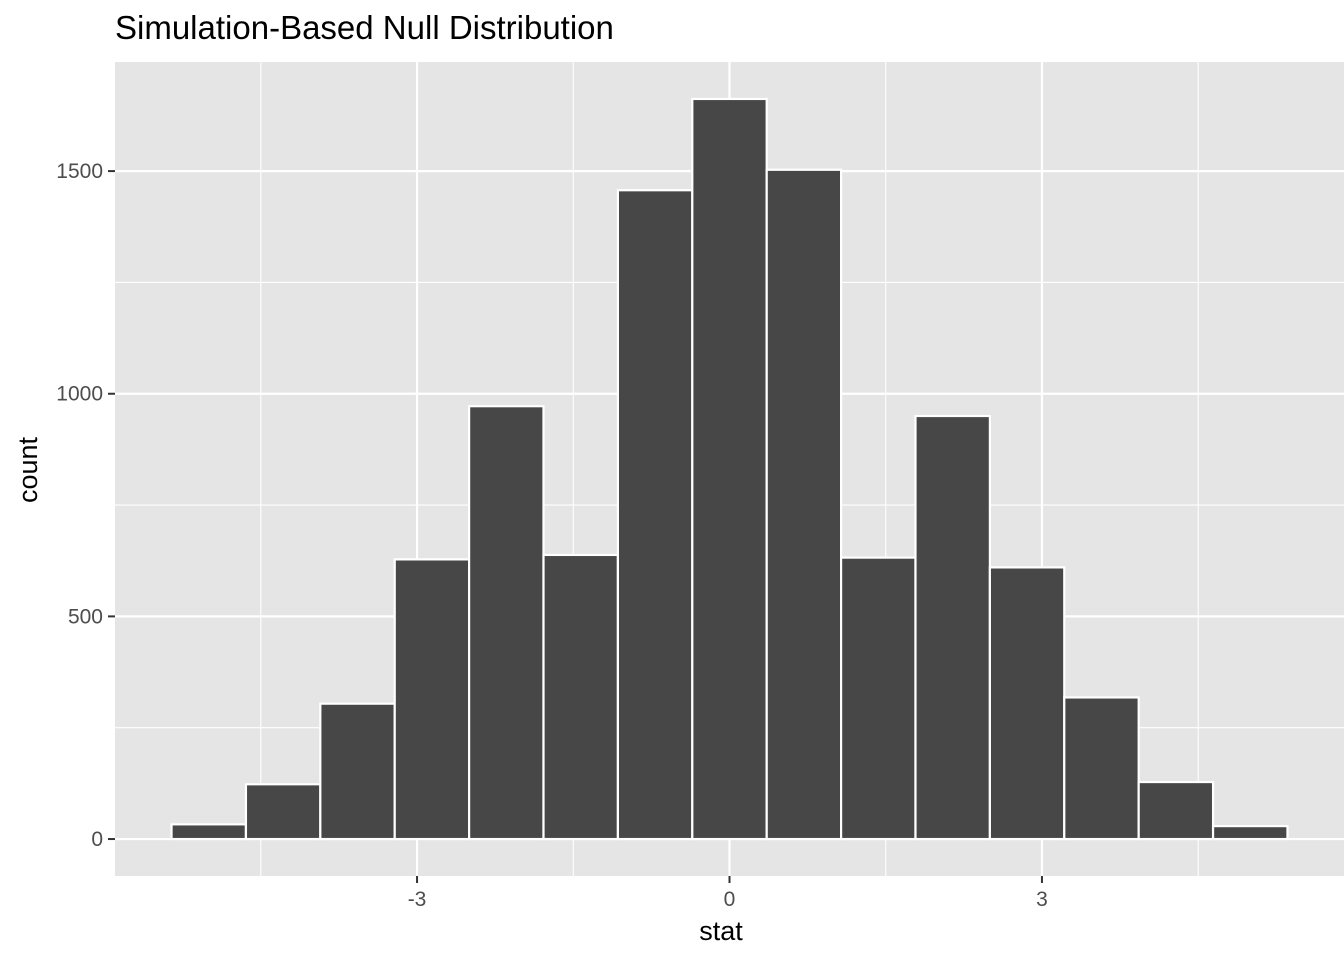 The width and height of the screenshot is (1344, 960). What do you see at coordinates (85, 616) in the screenshot?
I see `y-tick-label: 500` at bounding box center [85, 616].